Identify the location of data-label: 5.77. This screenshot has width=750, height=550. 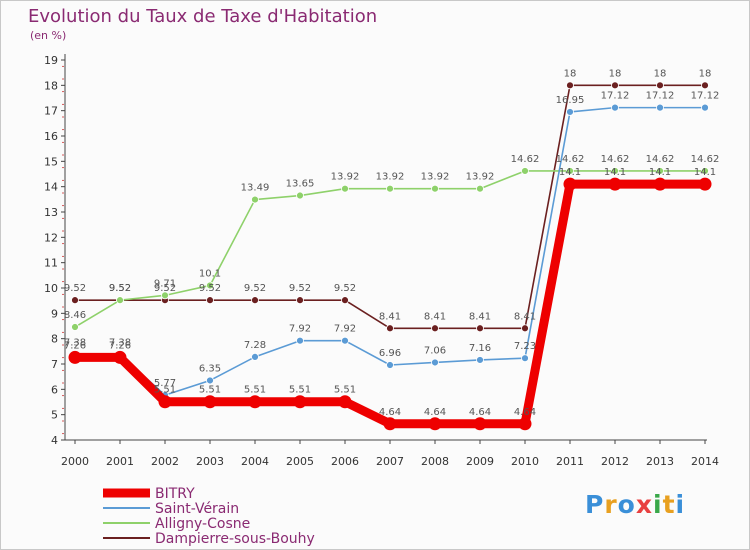
(165, 383).